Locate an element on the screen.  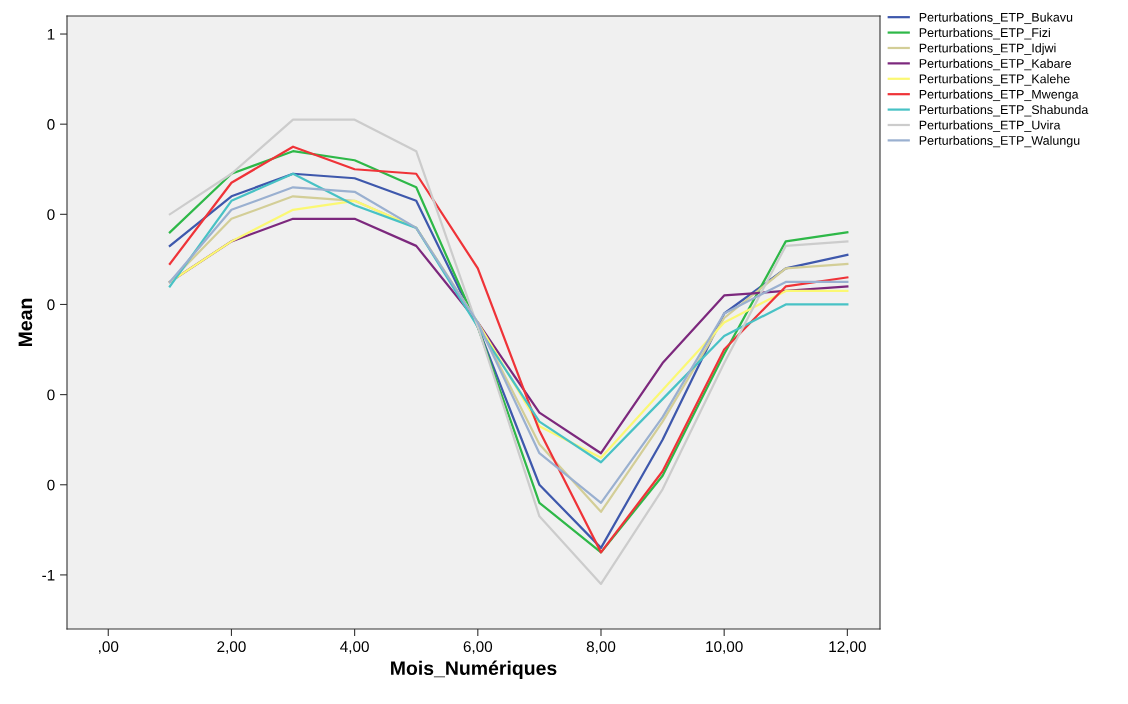
legend-label: Perturbations_ETP_Idjwi is located at coordinates (987, 49).